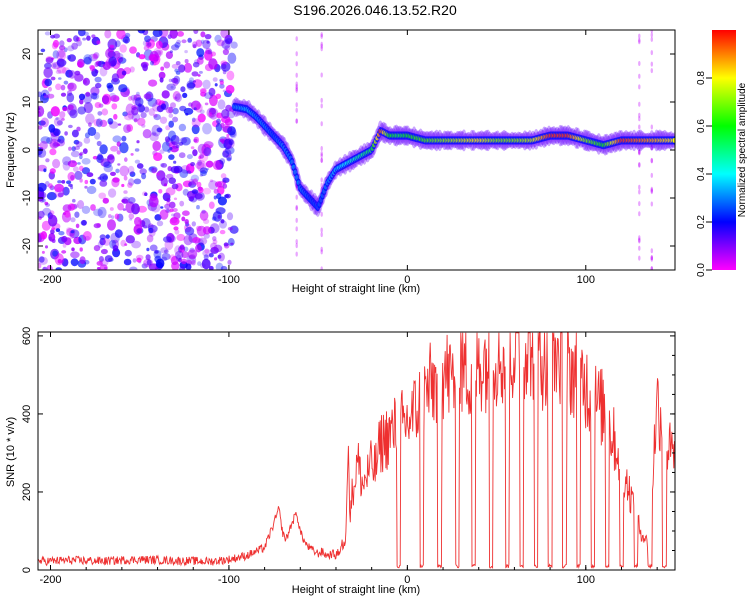  Describe the element at coordinates (724, 150) in the screenshot. I see `colorbar-gradient` at that location.